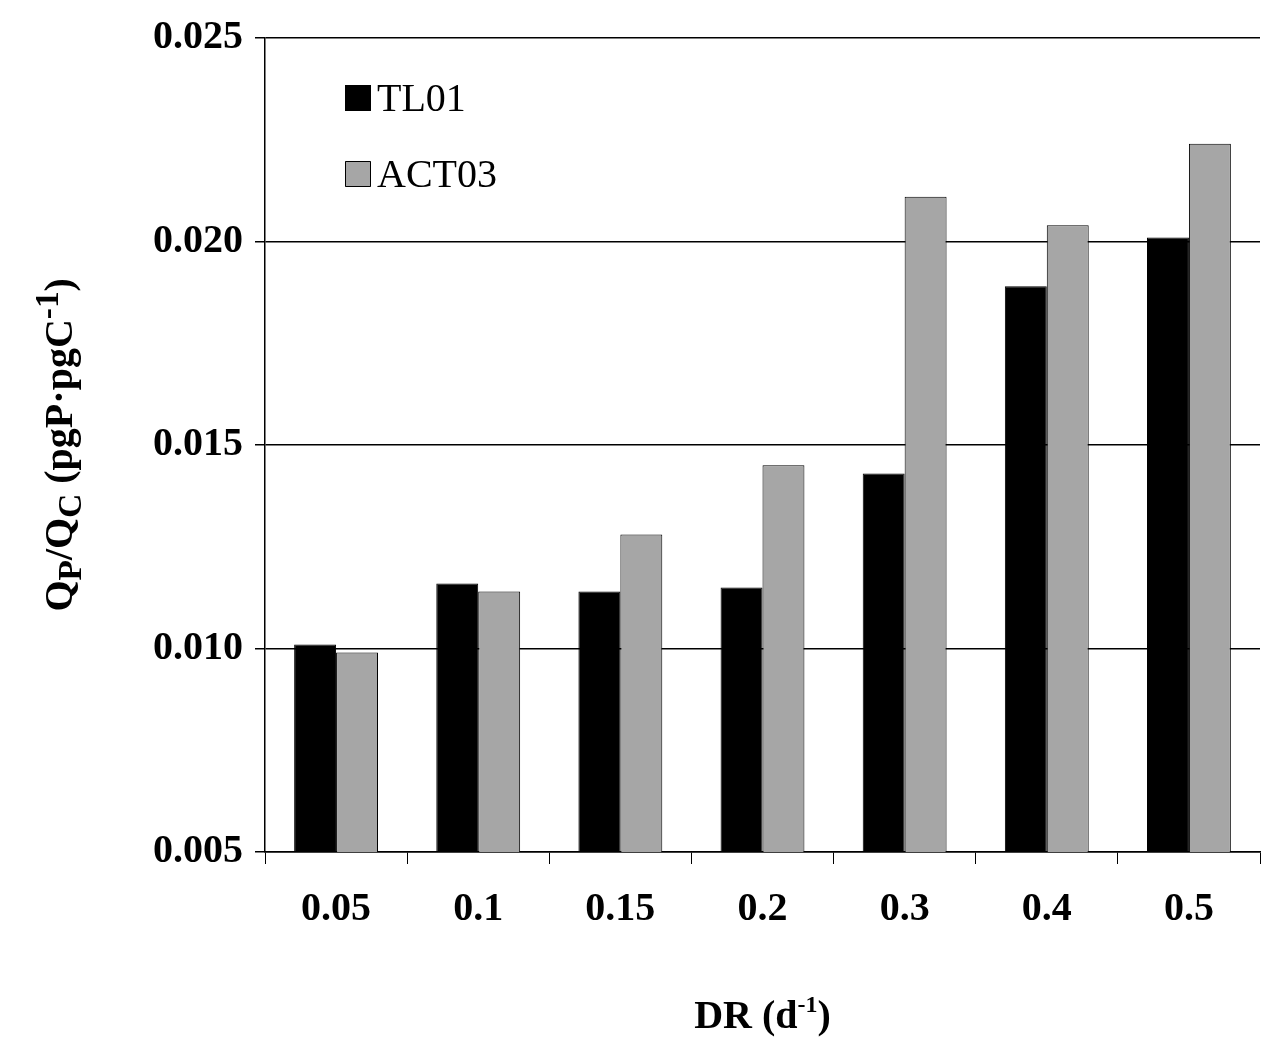 This screenshot has height=1039, width=1263. What do you see at coordinates (336, 907) in the screenshot?
I see `x-tick-label: 0.05` at bounding box center [336, 907].